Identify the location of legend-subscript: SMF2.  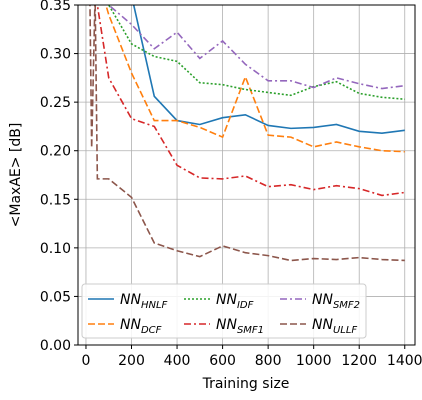
(346, 305).